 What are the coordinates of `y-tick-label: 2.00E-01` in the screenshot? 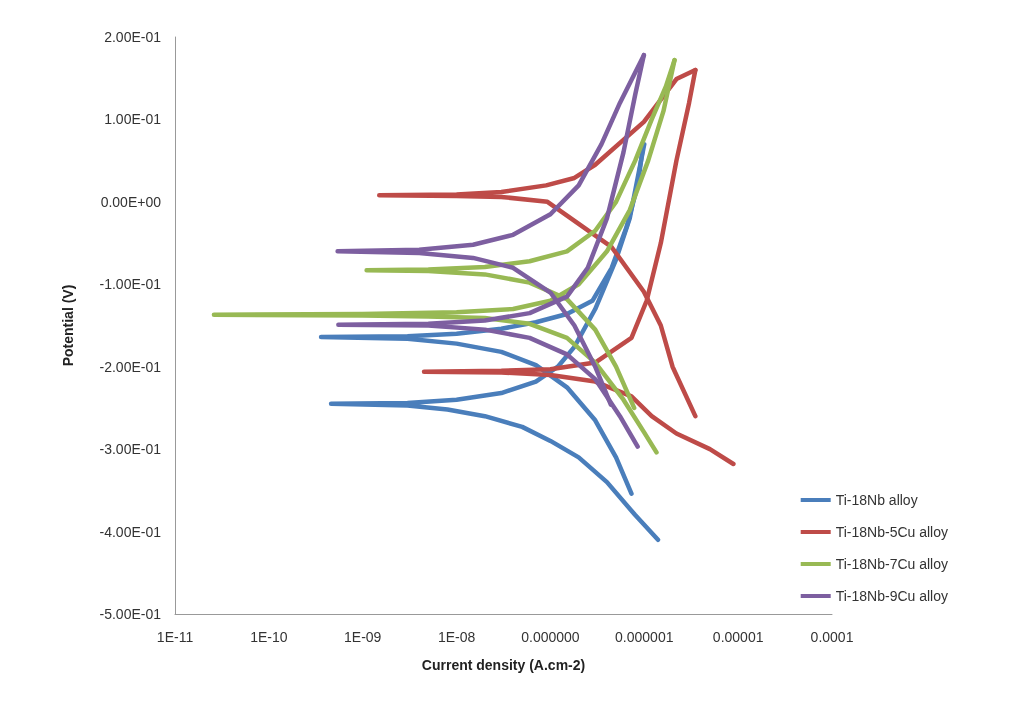 It's located at (133, 37).